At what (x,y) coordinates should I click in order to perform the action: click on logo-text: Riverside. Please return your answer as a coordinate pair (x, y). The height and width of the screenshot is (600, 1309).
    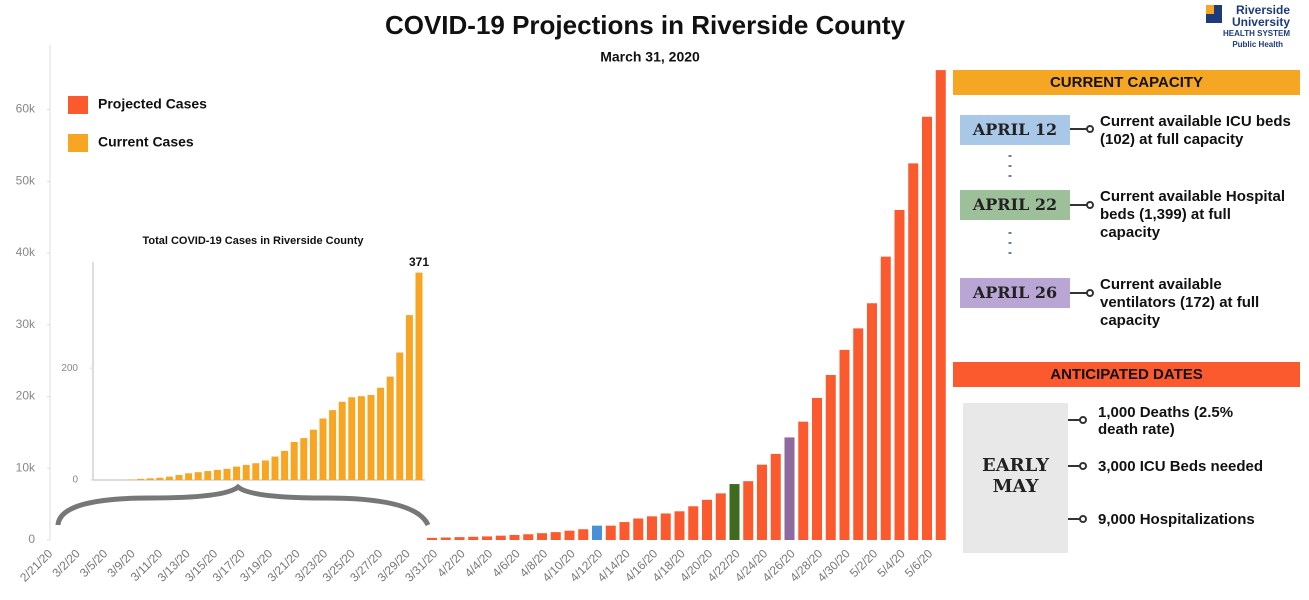
    Looking at the image, I should click on (1263, 10).